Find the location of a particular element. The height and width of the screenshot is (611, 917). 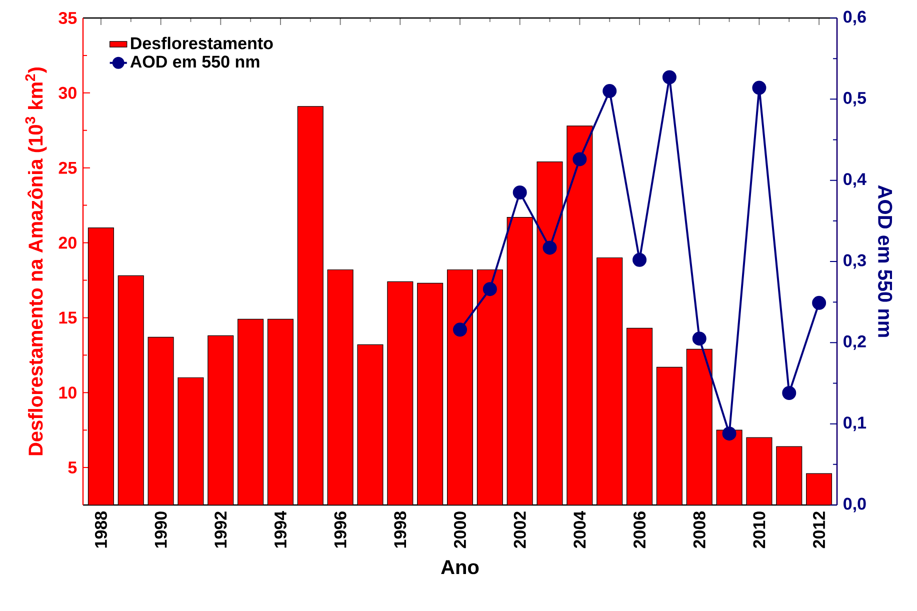

y-tick-label: 25 is located at coordinates (67, 168).